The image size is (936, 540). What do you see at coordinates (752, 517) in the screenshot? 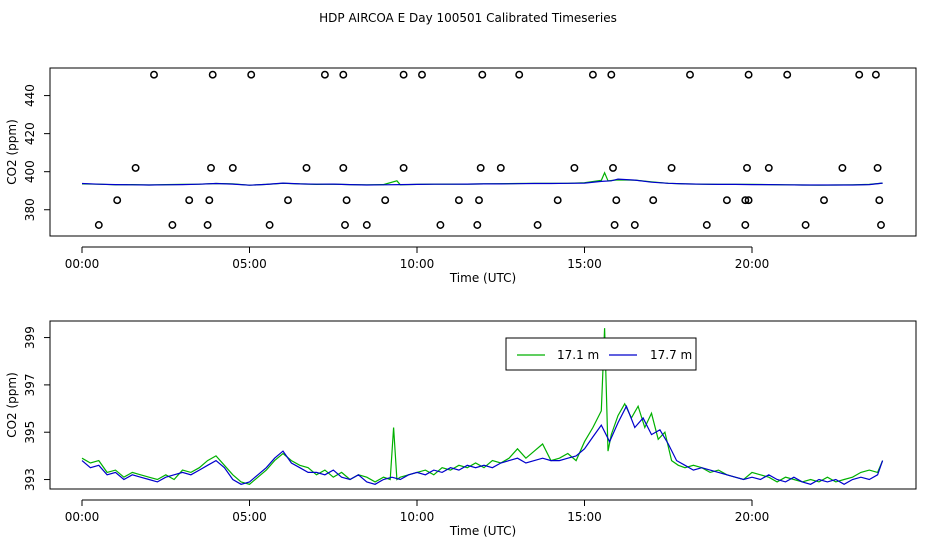
I see `bottom-x-tick-label: 20:00` at bounding box center [752, 517].